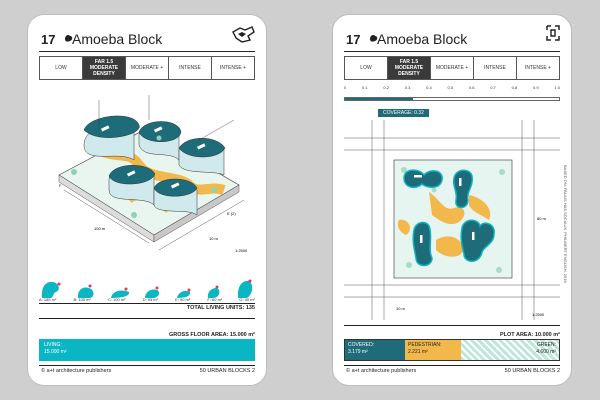  What do you see at coordinates (153, 174) in the screenshot?
I see `axonometric-drawing: 100 m 10 m E (2) F 1:2500` at bounding box center [153, 174].